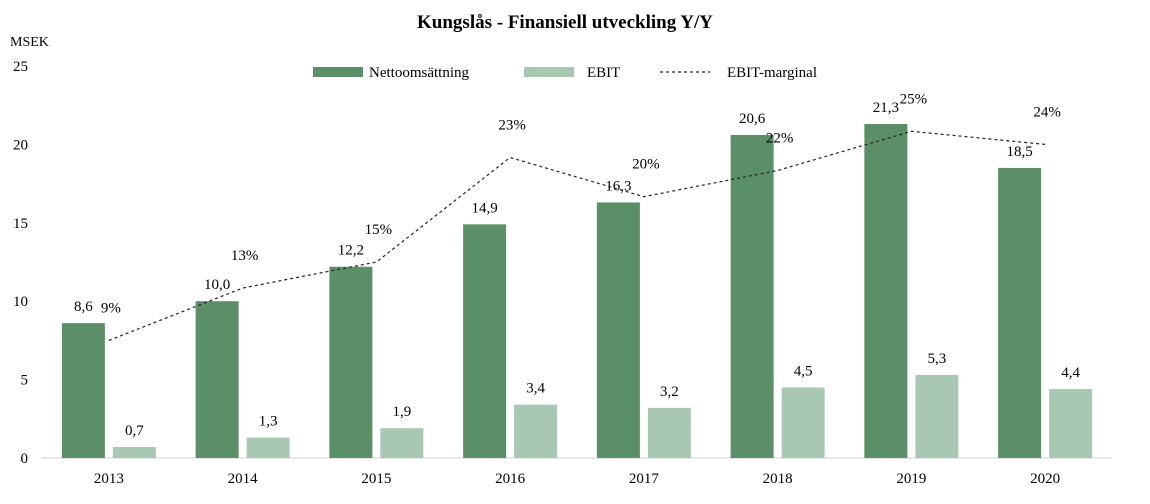 This screenshot has height=504, width=1150. Describe the element at coordinates (379, 230) in the screenshot. I see `data-label-ebit-marginal-2015: 15%` at that location.